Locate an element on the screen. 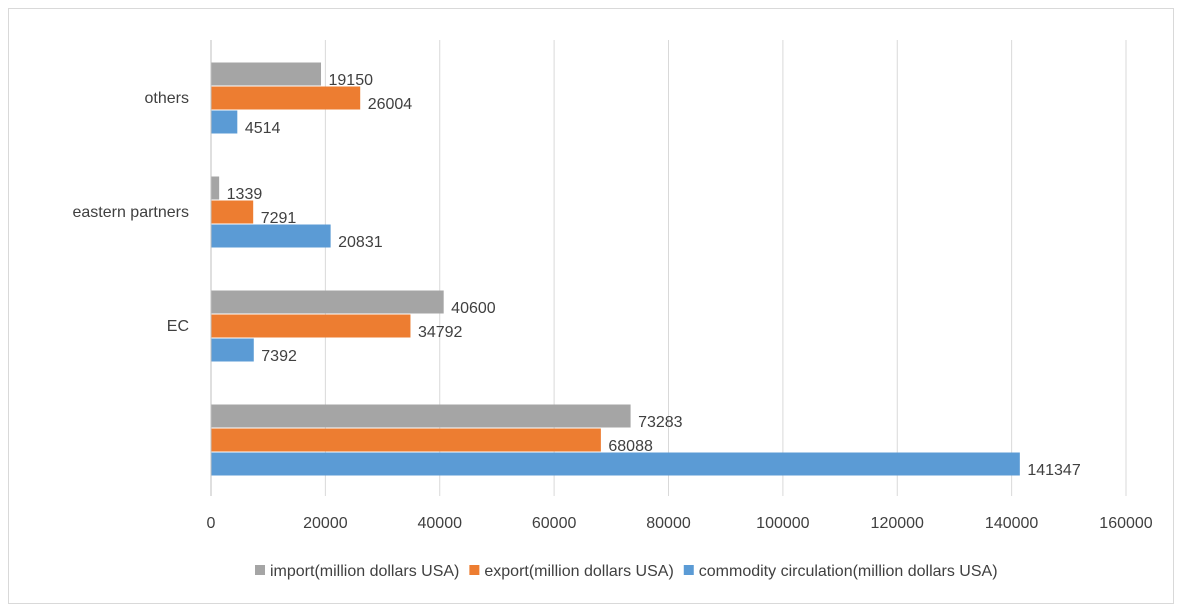 The width and height of the screenshot is (1183, 612). data-label: 141347 is located at coordinates (1053, 470).